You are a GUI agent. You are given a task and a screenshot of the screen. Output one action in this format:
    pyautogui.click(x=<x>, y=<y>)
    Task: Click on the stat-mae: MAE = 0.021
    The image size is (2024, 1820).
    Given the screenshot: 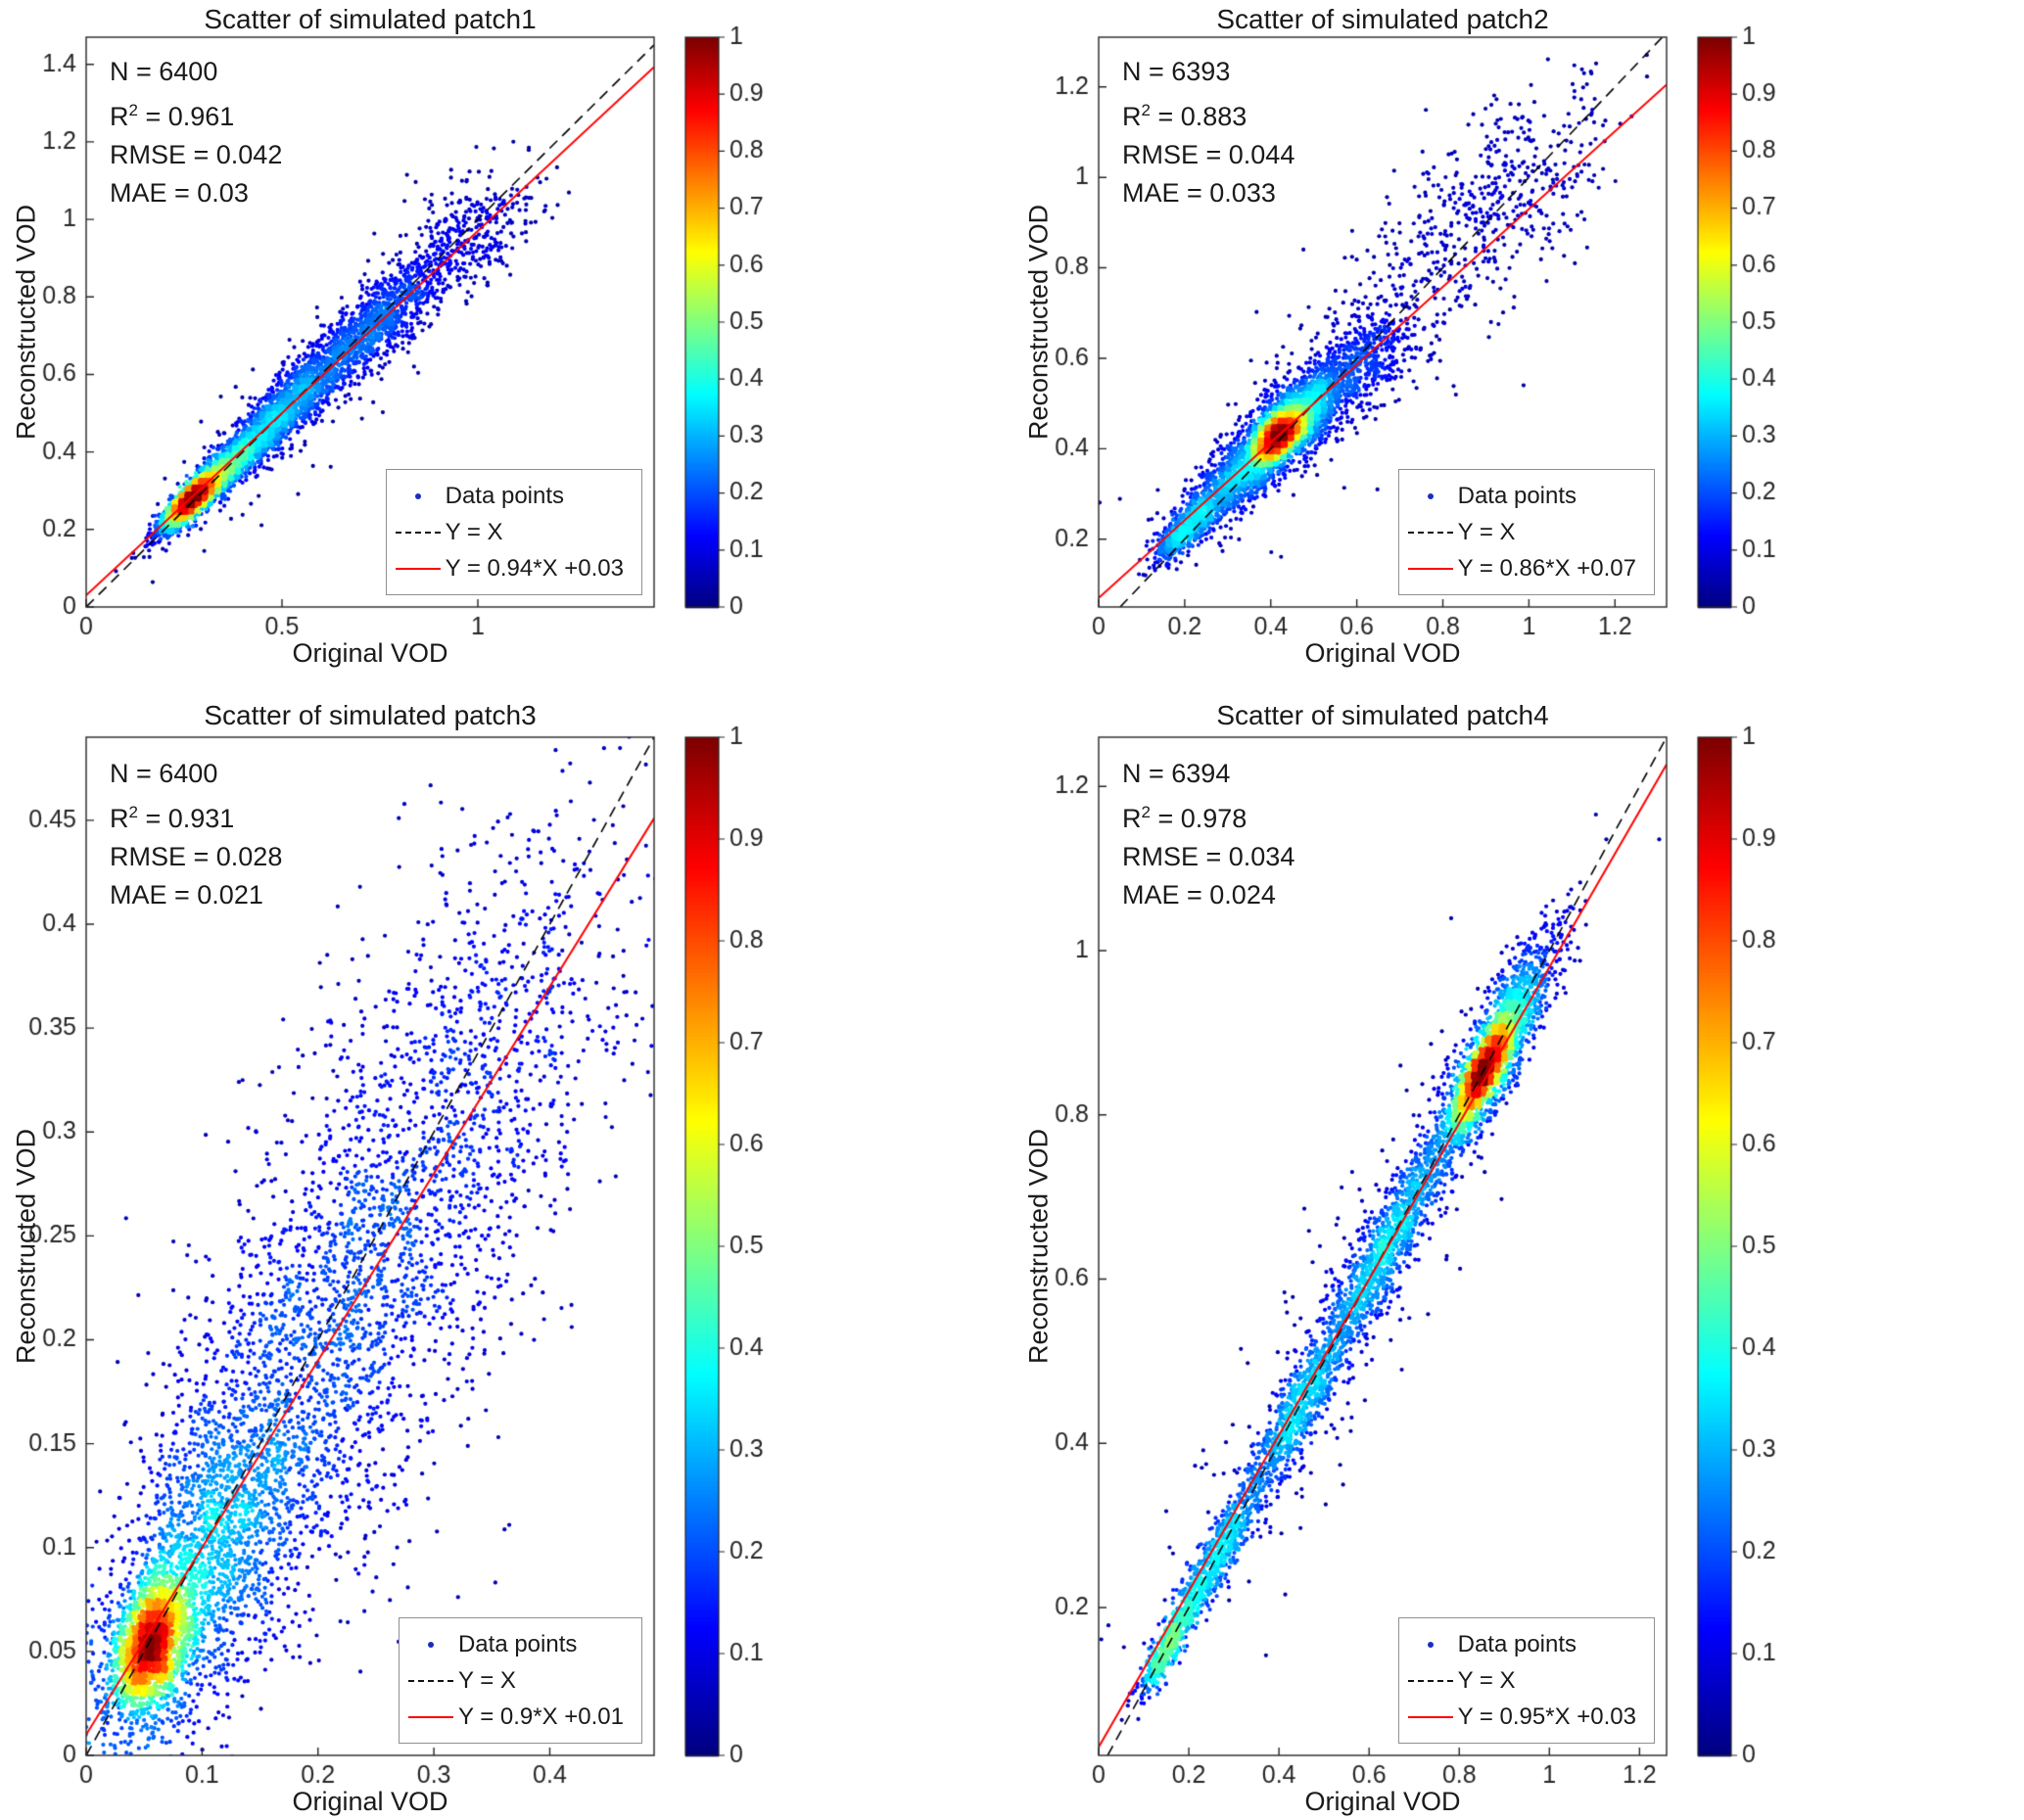 What is the action you would take?
    pyautogui.click(x=186, y=895)
    